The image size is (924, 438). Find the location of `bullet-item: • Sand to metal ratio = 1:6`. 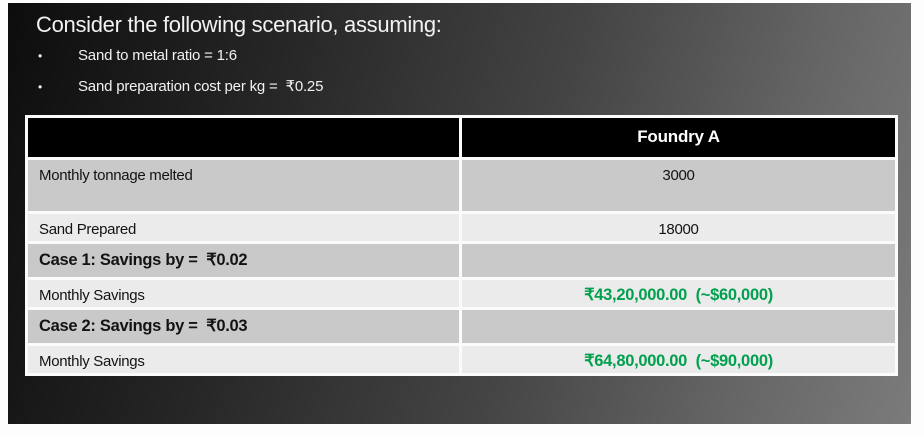

bullet-item: • Sand to metal ratio = 1:6 is located at coordinates (180, 62).